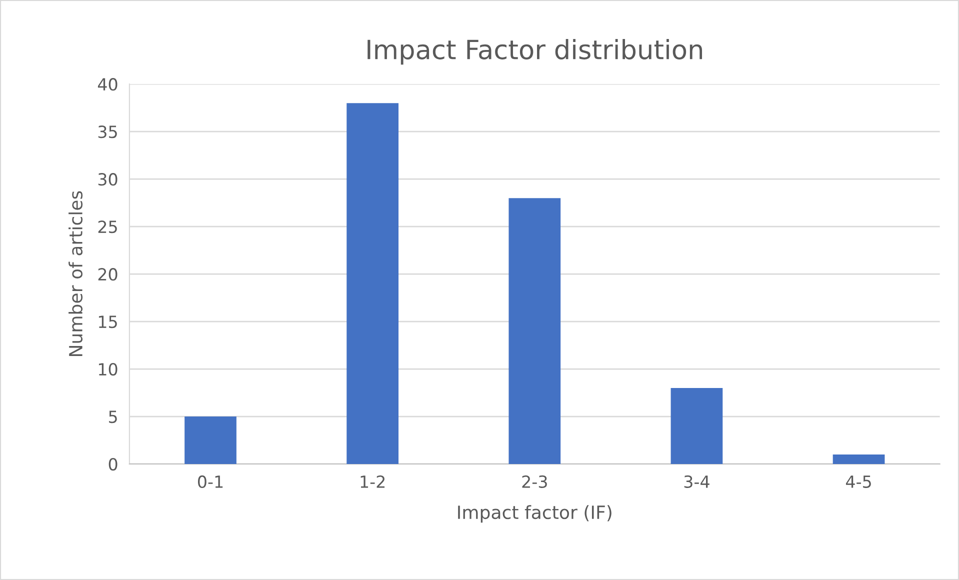  What do you see at coordinates (108, 369) in the screenshot?
I see `y-tick-label: 10` at bounding box center [108, 369].